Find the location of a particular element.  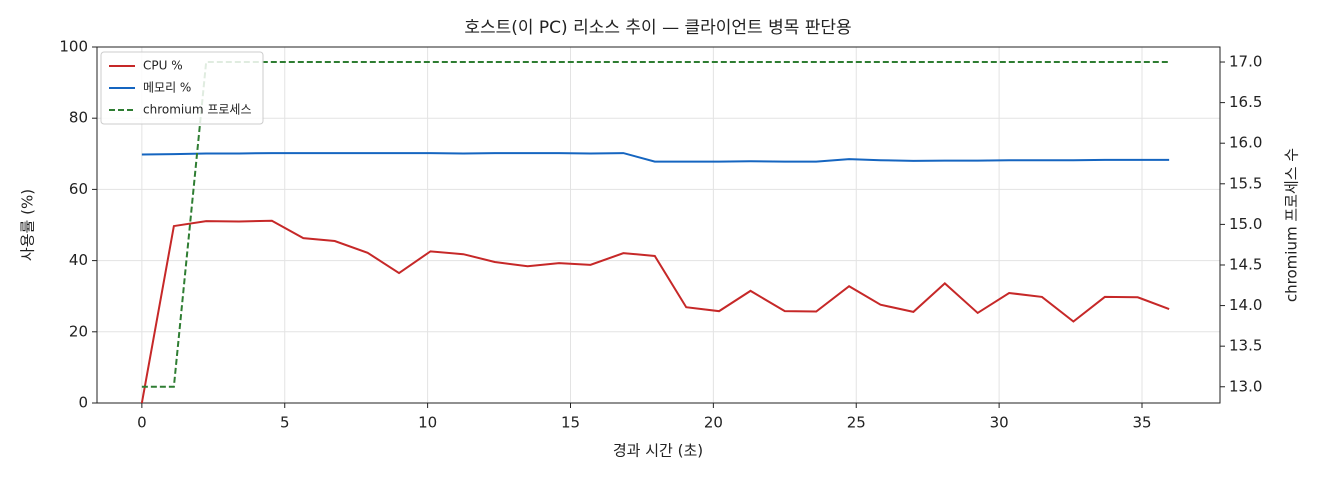

legend-box is located at coordinates (182, 88).